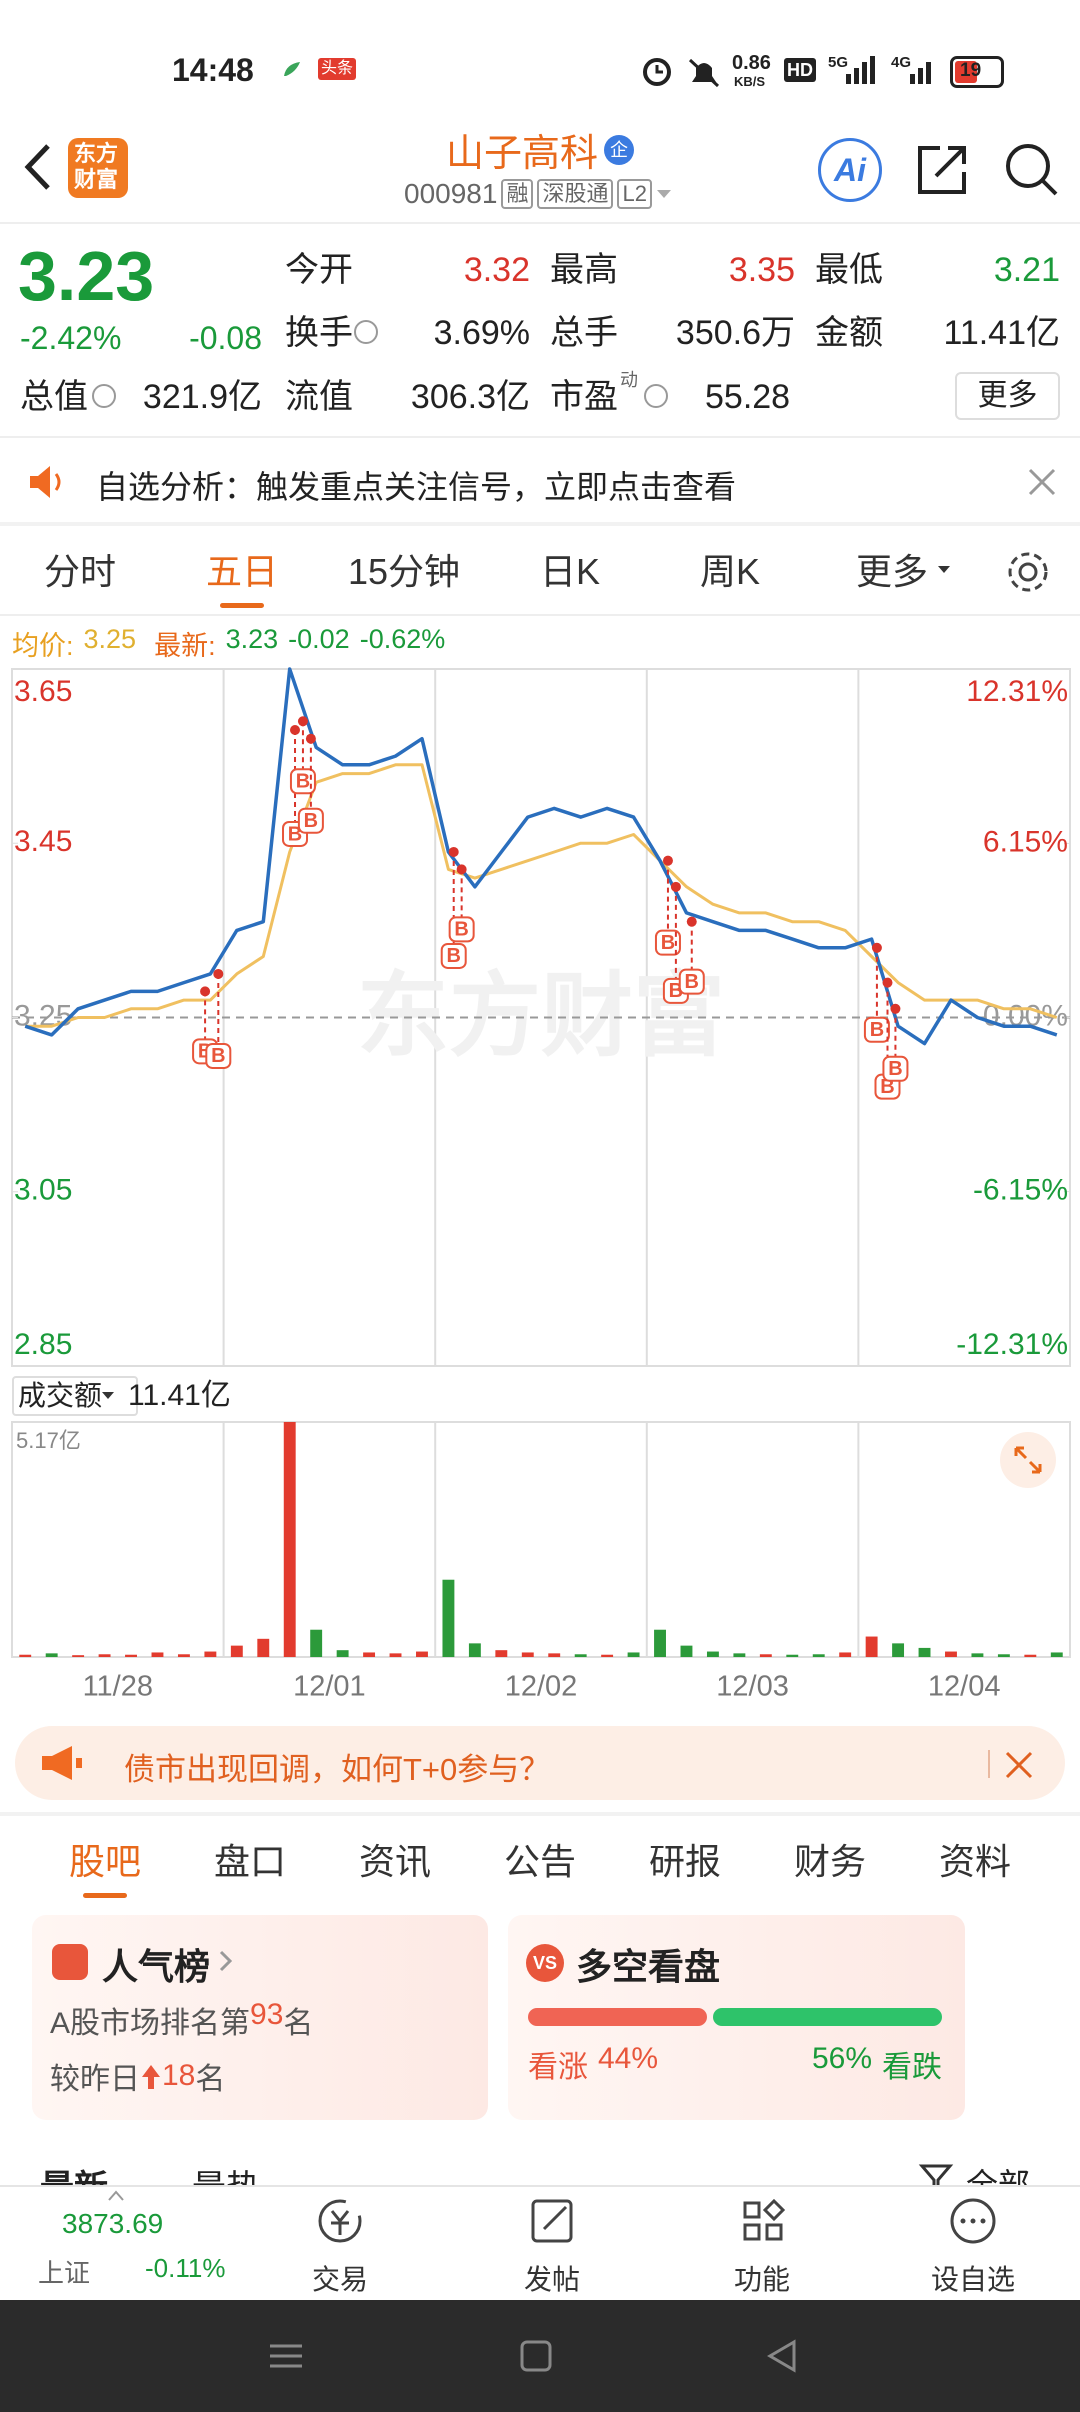 The image size is (1080, 2412). What do you see at coordinates (540, 1861) in the screenshot?
I see `info-tab: 公告` at bounding box center [540, 1861].